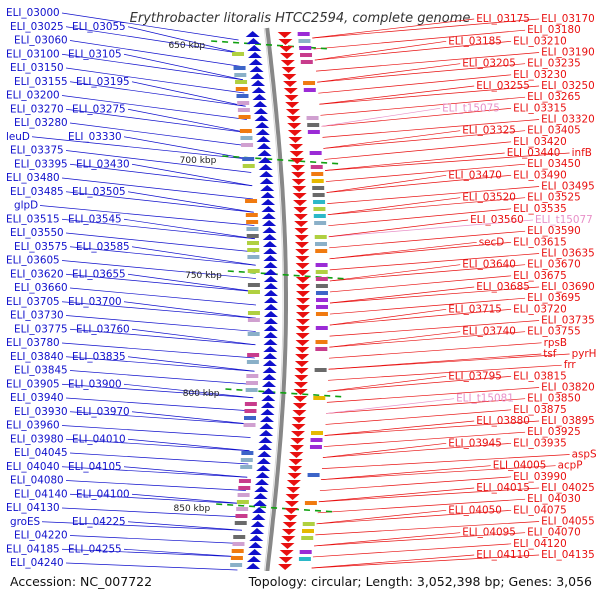  What do you see at coordinates (489, 332) in the screenshot?
I see `gene-label-right: ELI_03740` at bounding box center [489, 332].